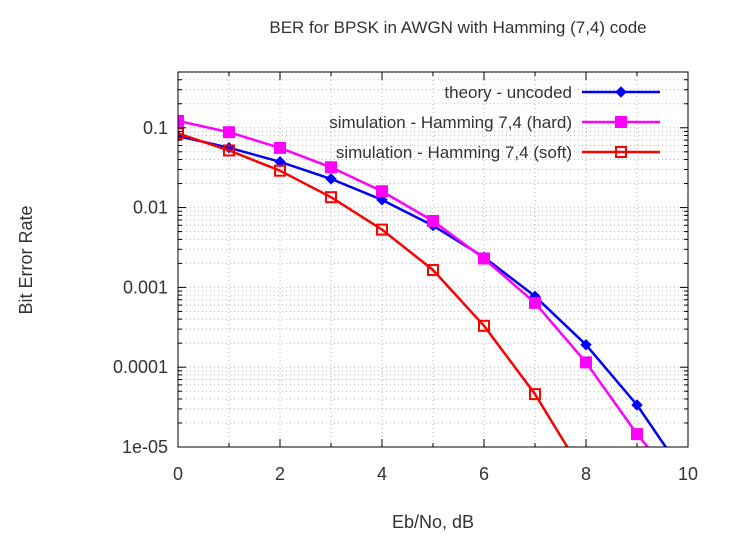  What do you see at coordinates (140, 367) in the screenshot?
I see `y-tick-label: 0.0001` at bounding box center [140, 367].